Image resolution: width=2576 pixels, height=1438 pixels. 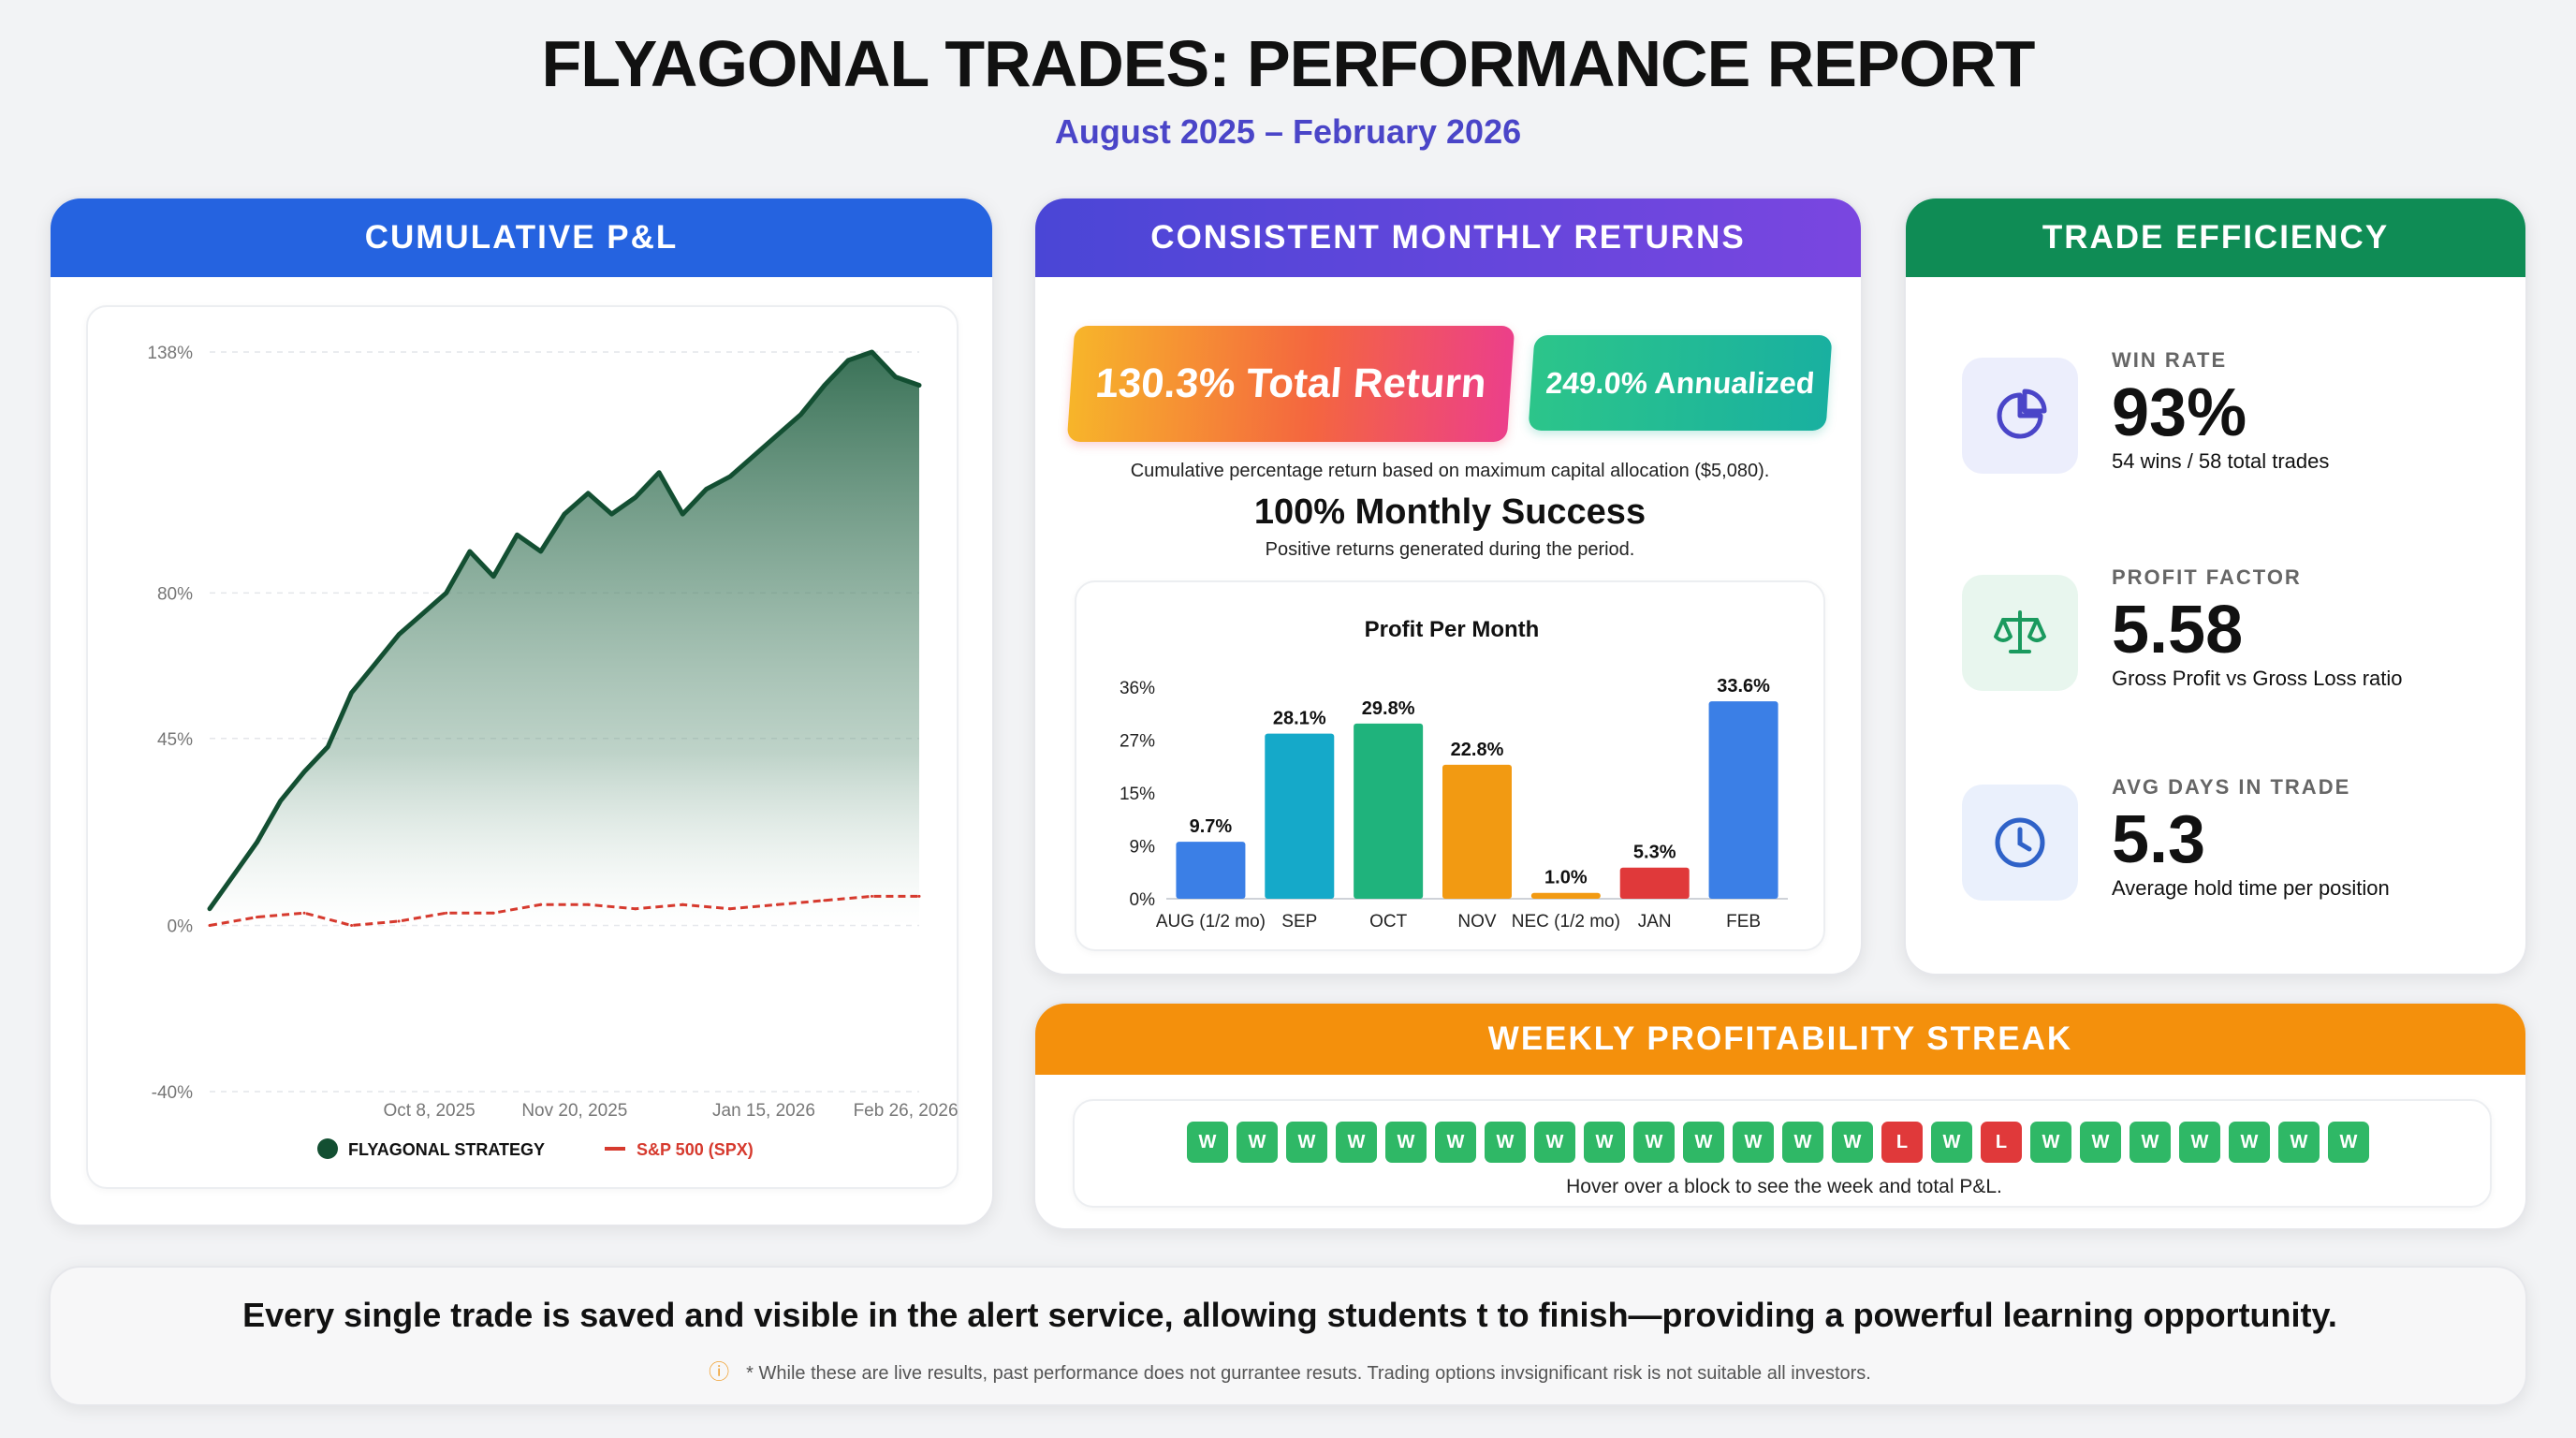 I want to click on bar-value-label: 29.8%, so click(x=1388, y=708).